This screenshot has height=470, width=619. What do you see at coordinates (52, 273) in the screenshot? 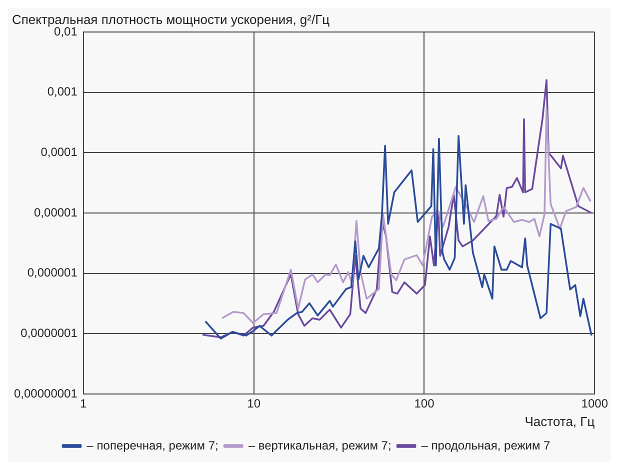
I see `y-tick-label: 0,000001` at bounding box center [52, 273].